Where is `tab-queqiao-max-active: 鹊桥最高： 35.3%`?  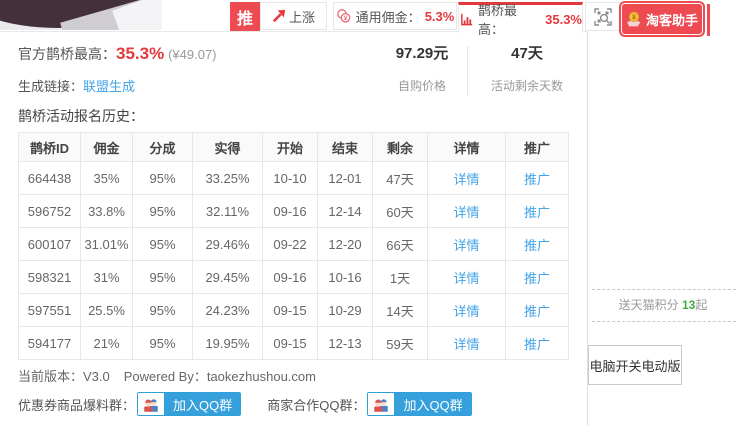
tab-queqiao-max-active: 鹊桥最高： 35.3% is located at coordinates (520, 19).